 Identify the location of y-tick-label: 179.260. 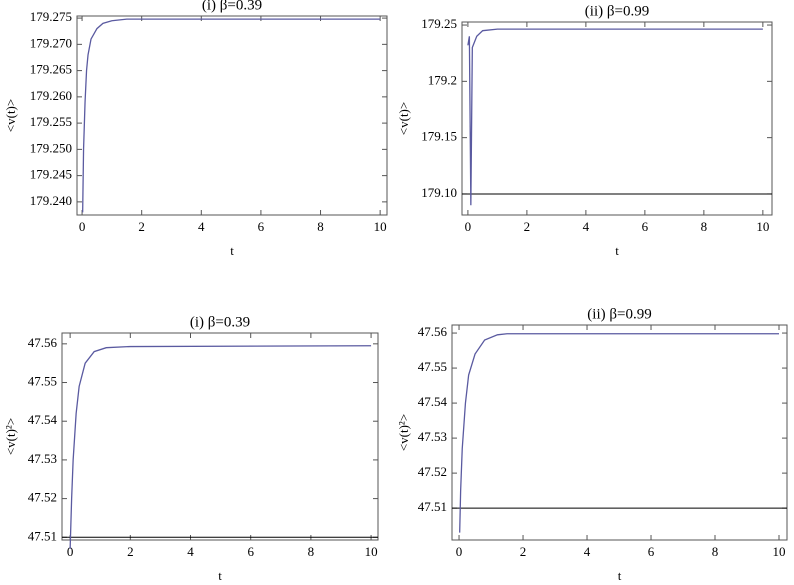
(51, 95).